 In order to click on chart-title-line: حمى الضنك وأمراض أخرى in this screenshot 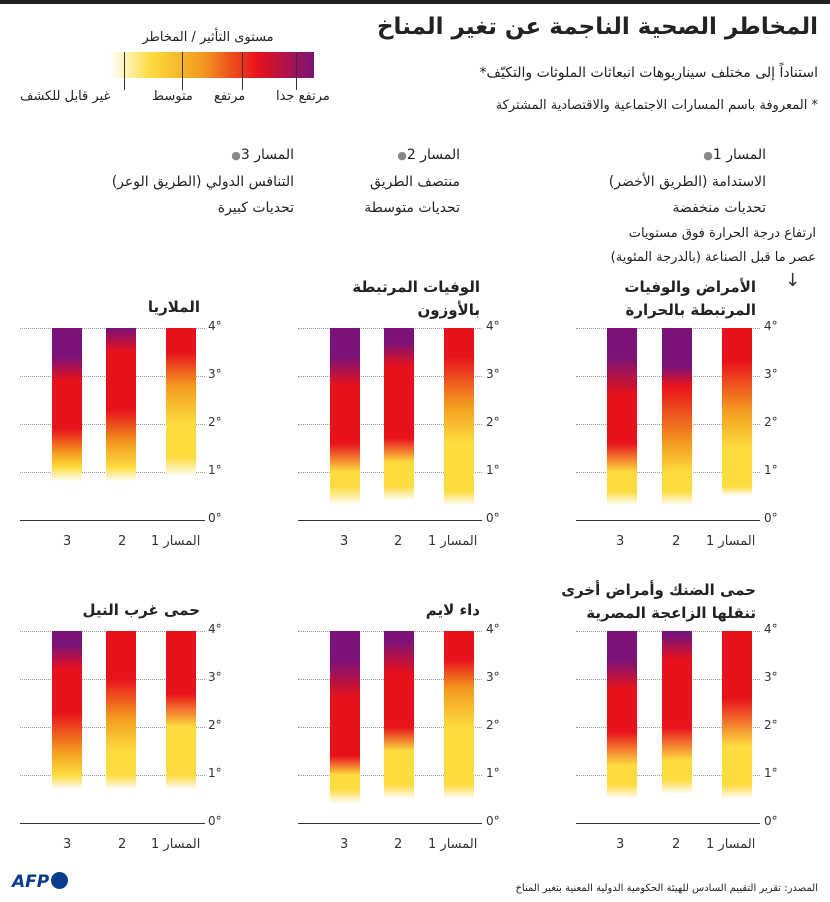, I will do `click(658, 590)`.